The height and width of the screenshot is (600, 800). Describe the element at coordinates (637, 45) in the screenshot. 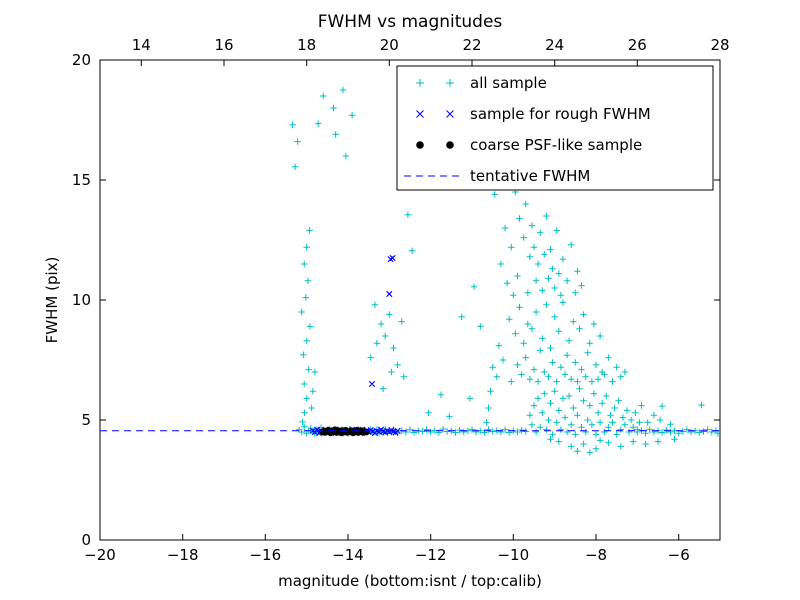

I see `x-tick-label-top: 26` at that location.